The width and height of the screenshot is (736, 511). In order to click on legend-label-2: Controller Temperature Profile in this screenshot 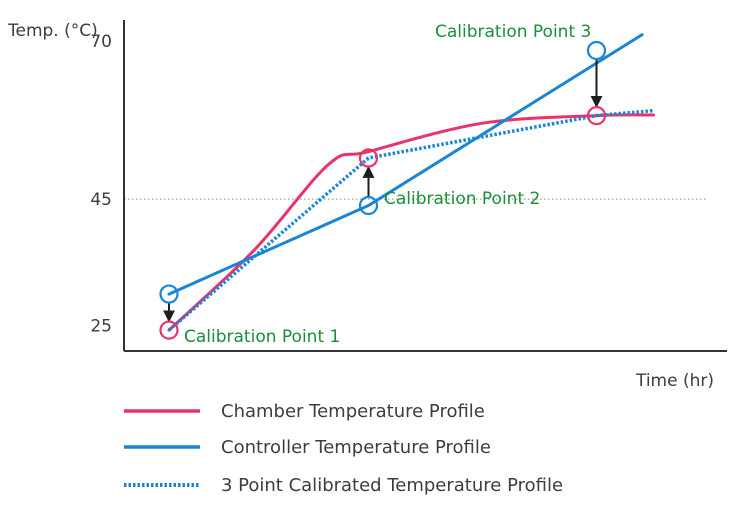, I will do `click(356, 447)`.